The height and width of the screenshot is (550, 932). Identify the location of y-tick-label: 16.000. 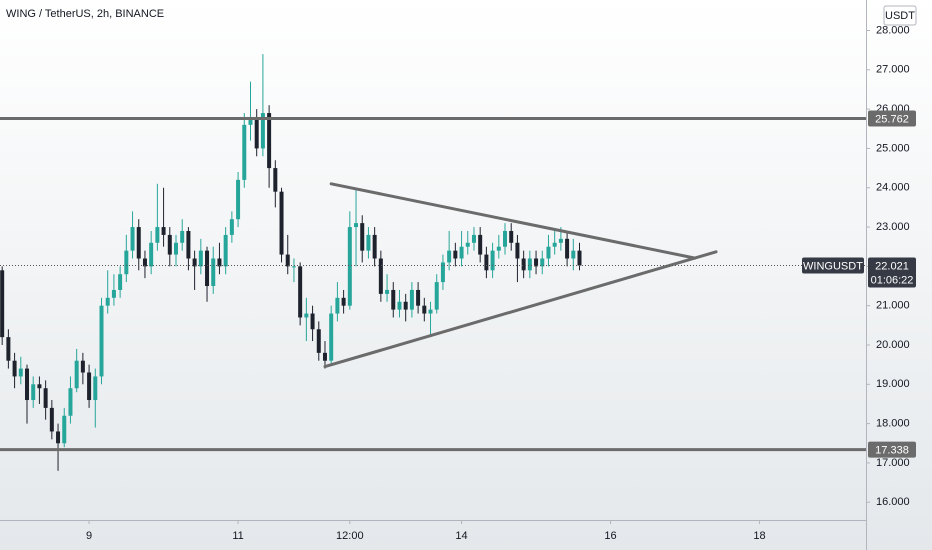
(893, 502).